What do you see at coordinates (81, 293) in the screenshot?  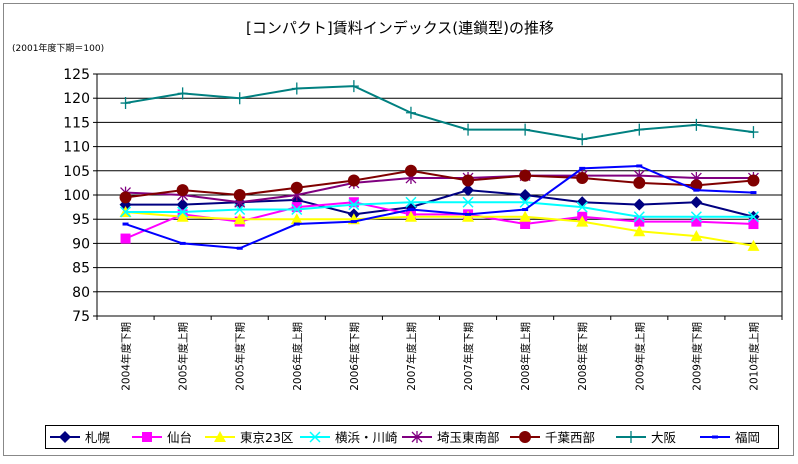 I see `y-tick-label: 80` at bounding box center [81, 293].